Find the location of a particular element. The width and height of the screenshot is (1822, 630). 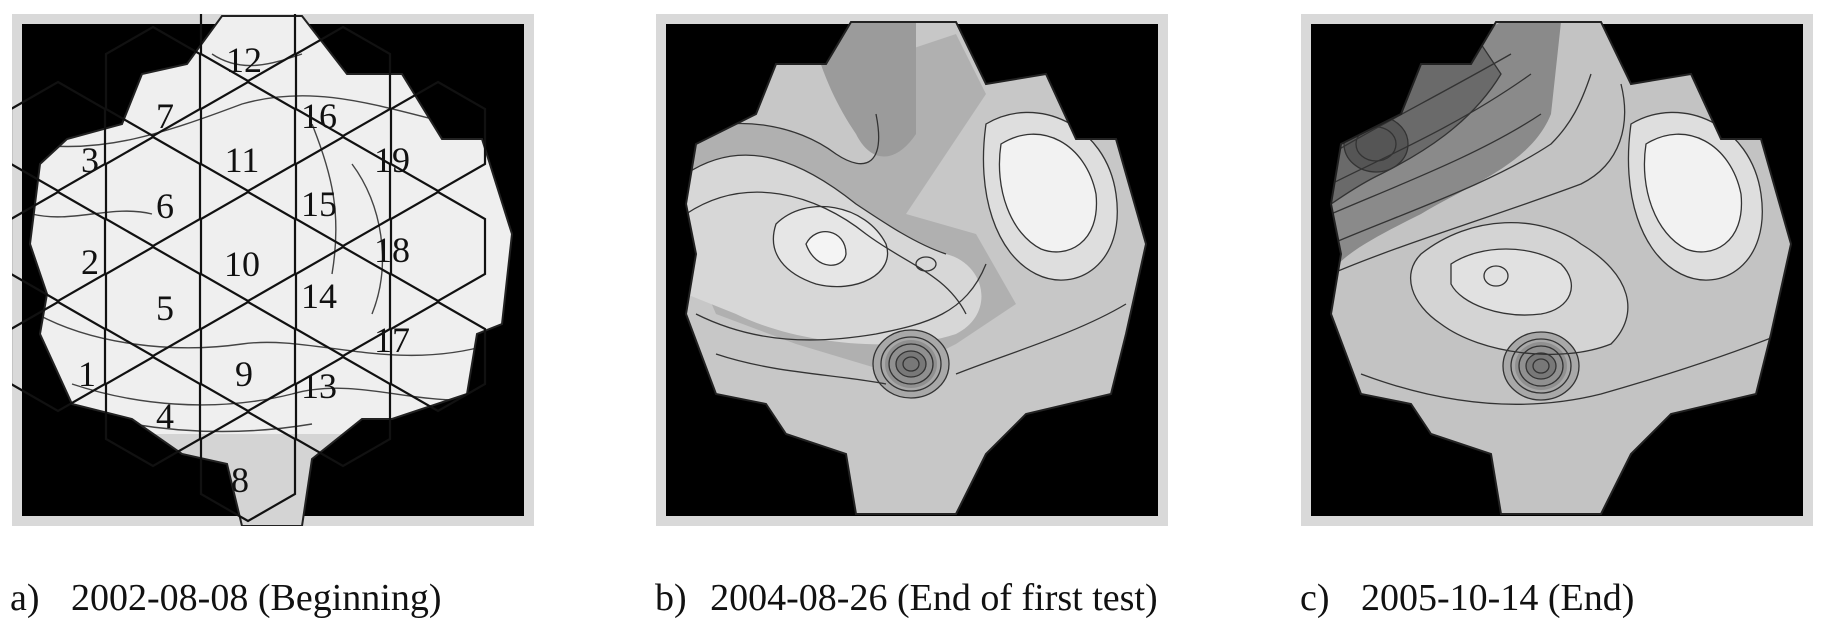

caption-letter: c) is located at coordinates (1315, 598).